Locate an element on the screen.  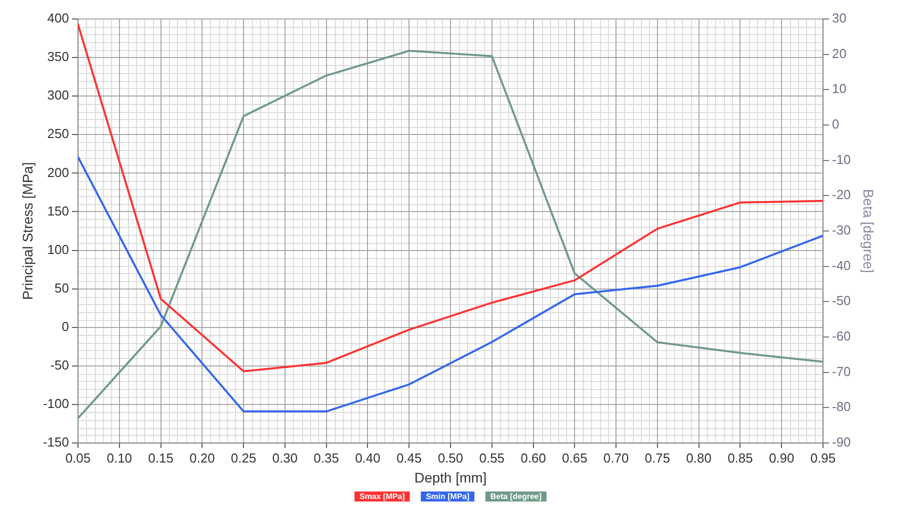
x-tick-label: 0.50 is located at coordinates (451, 458).